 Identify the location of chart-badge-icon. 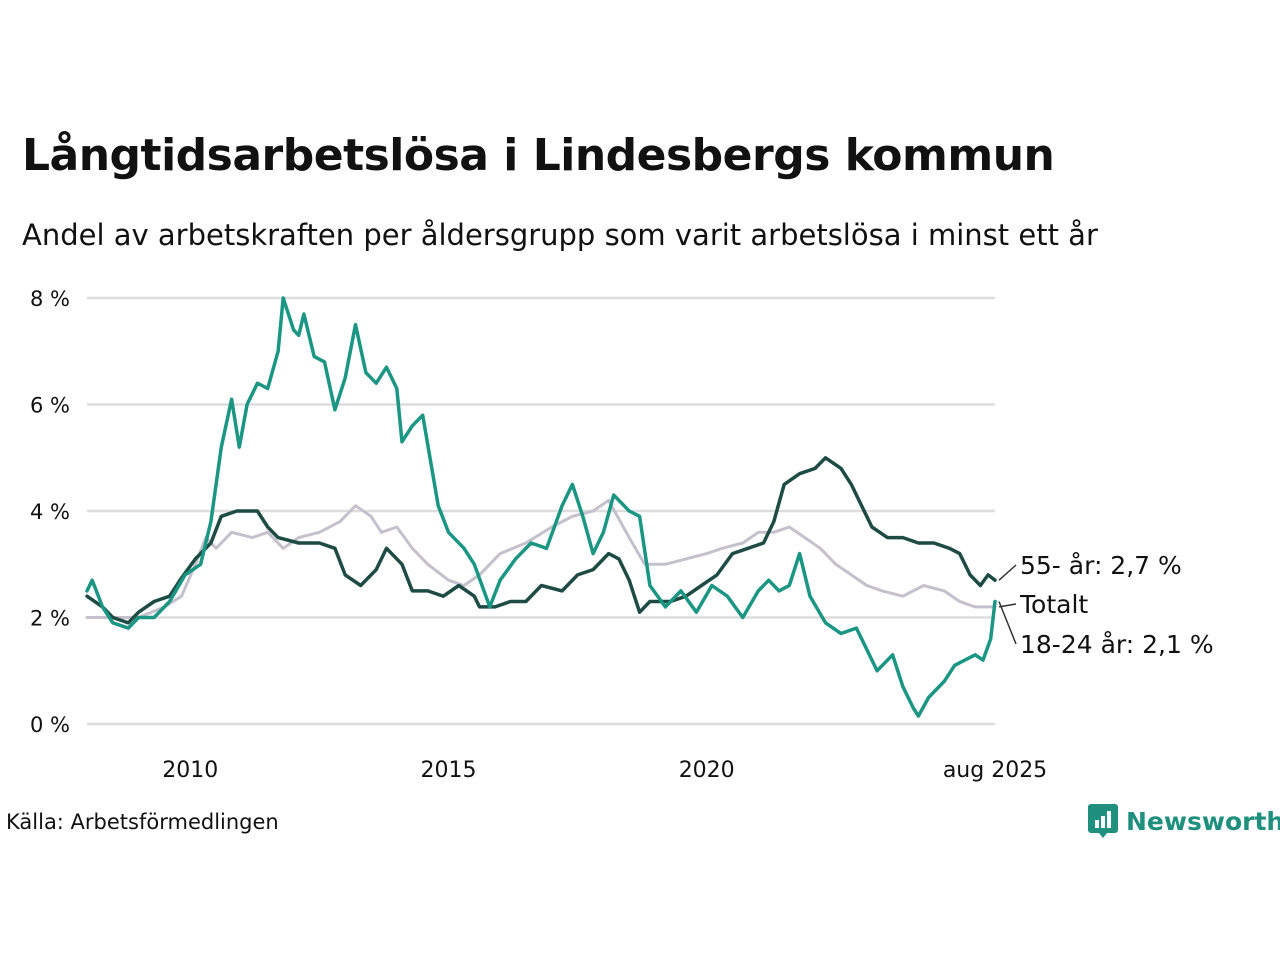
(1103, 821).